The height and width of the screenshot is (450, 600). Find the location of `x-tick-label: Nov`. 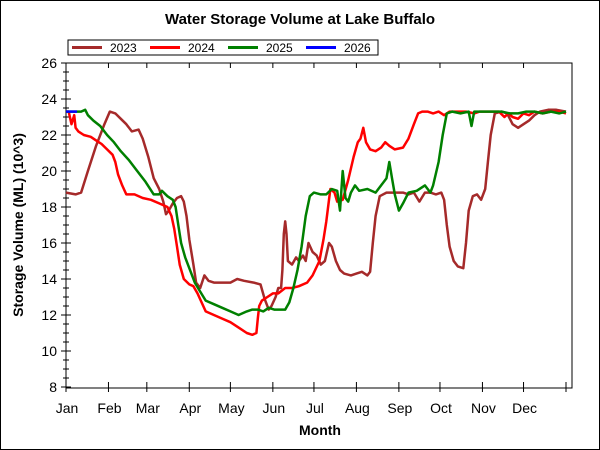

x-tick-label: Nov is located at coordinates (483, 408).